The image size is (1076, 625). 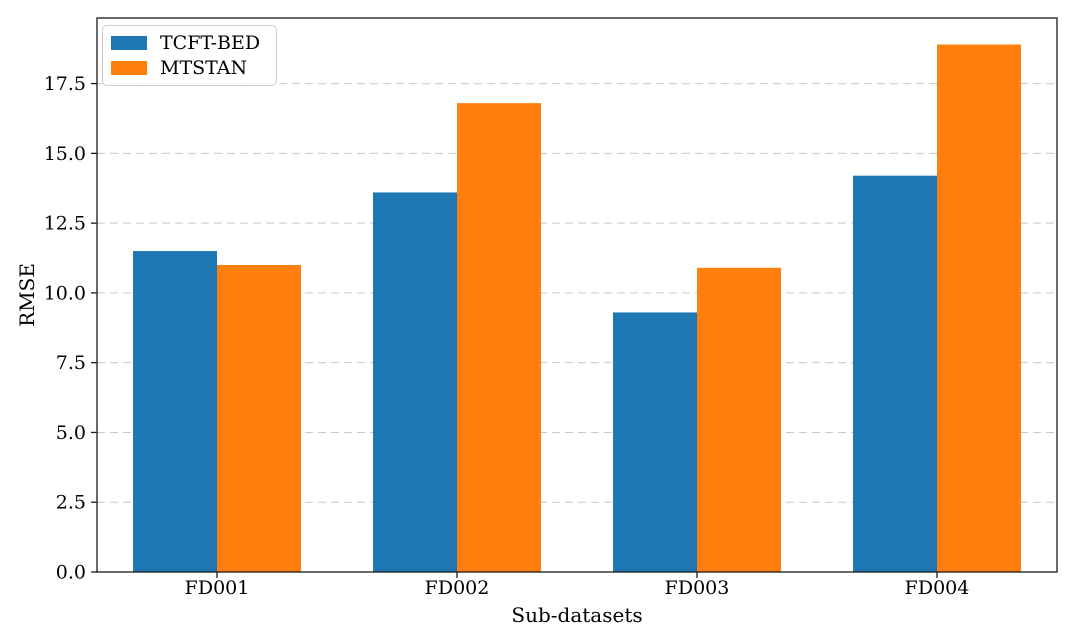 I want to click on legend-label-tcft-bed: TCFT-BED, so click(x=210, y=43).